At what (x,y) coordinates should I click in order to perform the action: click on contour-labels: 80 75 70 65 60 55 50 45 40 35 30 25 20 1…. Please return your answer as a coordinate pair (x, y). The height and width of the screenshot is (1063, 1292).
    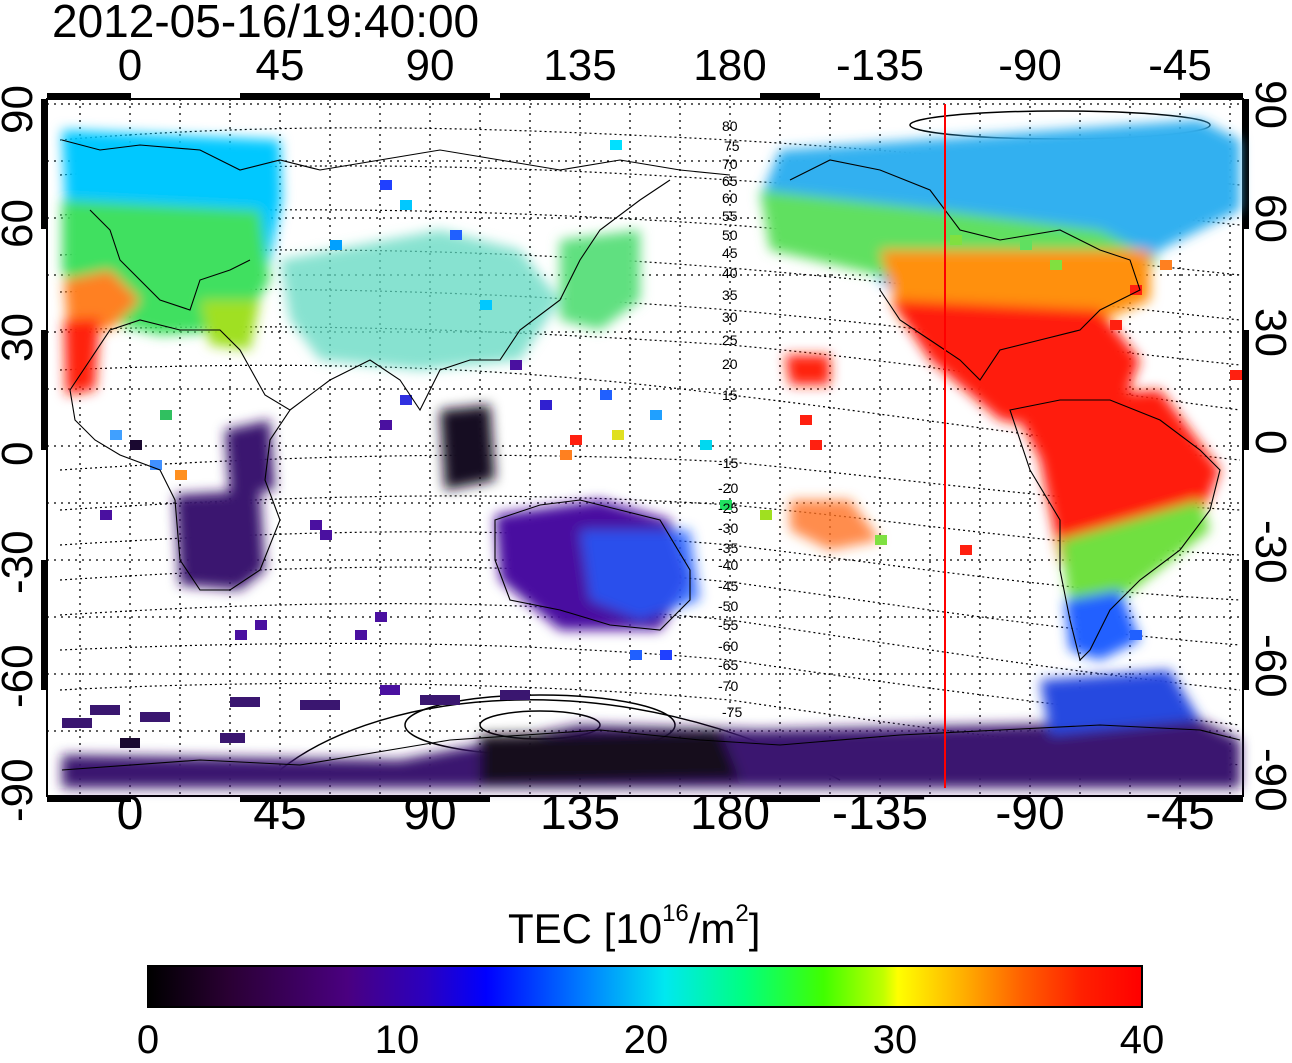
    Looking at the image, I should click on (730, 419).